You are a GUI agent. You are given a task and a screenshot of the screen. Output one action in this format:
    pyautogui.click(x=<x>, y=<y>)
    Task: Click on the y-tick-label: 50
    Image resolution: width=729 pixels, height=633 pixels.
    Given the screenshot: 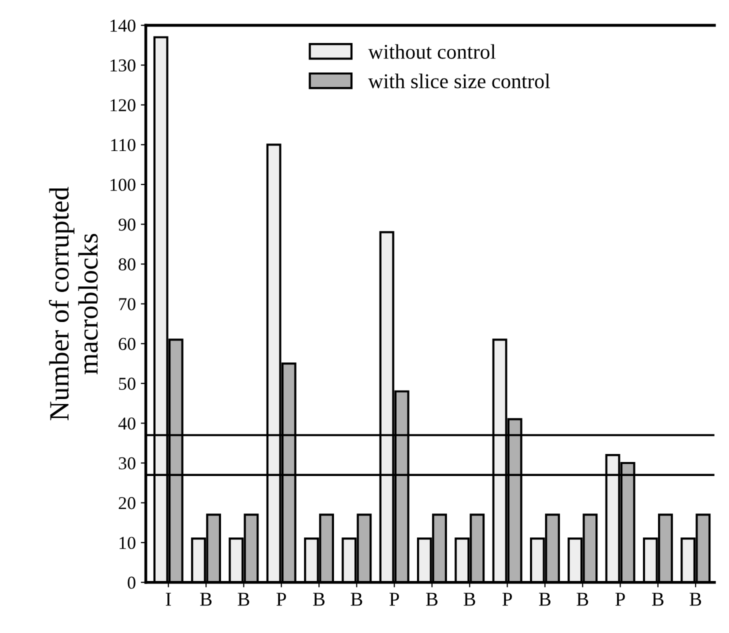 What is the action you would take?
    pyautogui.click(x=127, y=384)
    